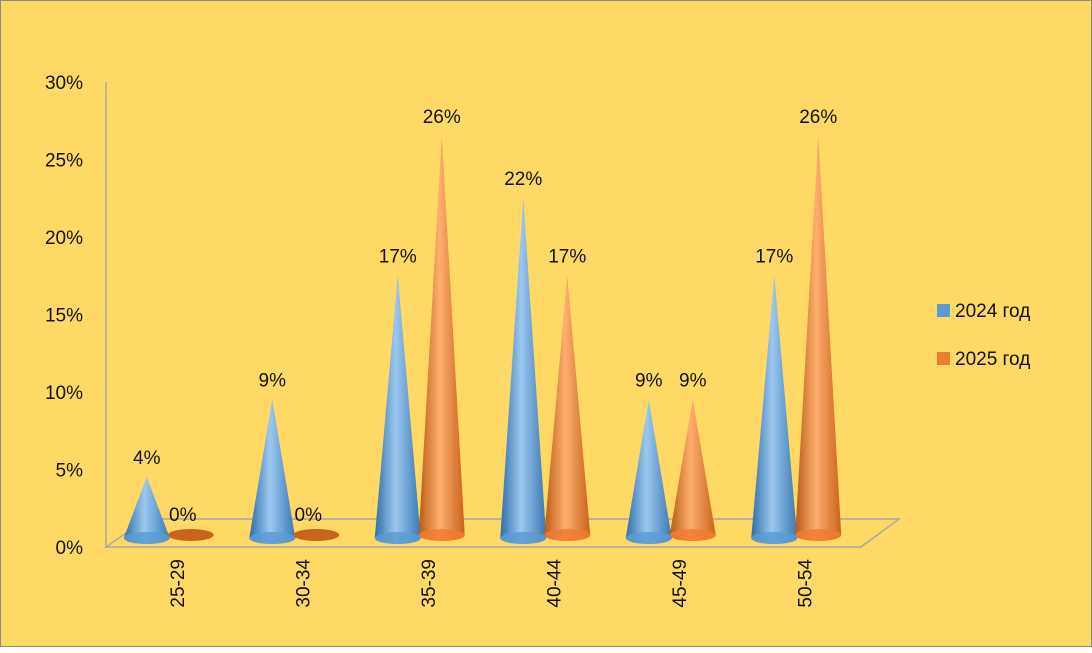  I want to click on x-tick-label: 30-34, so click(303, 583).